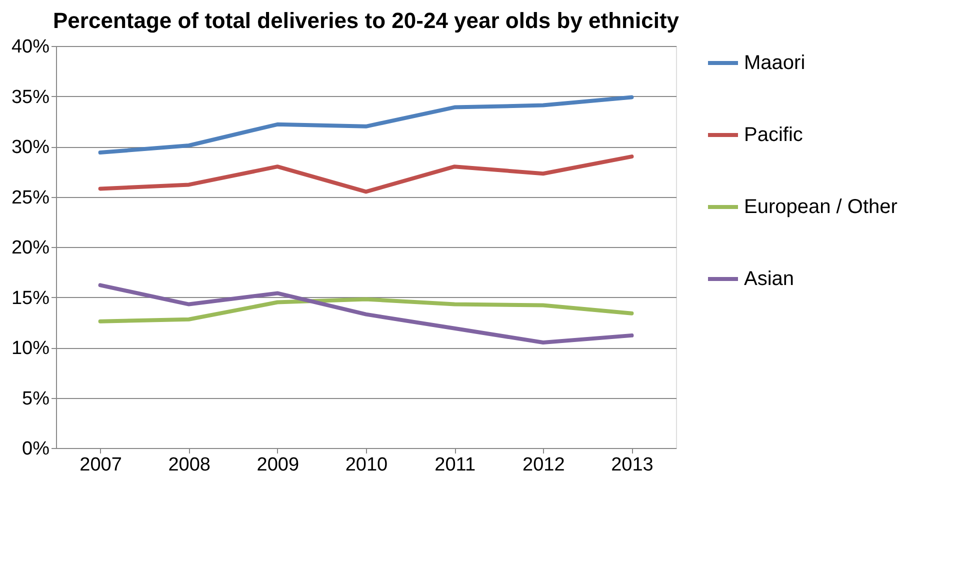 The image size is (958, 578). I want to click on x-tick-label: 2009, so click(278, 465).